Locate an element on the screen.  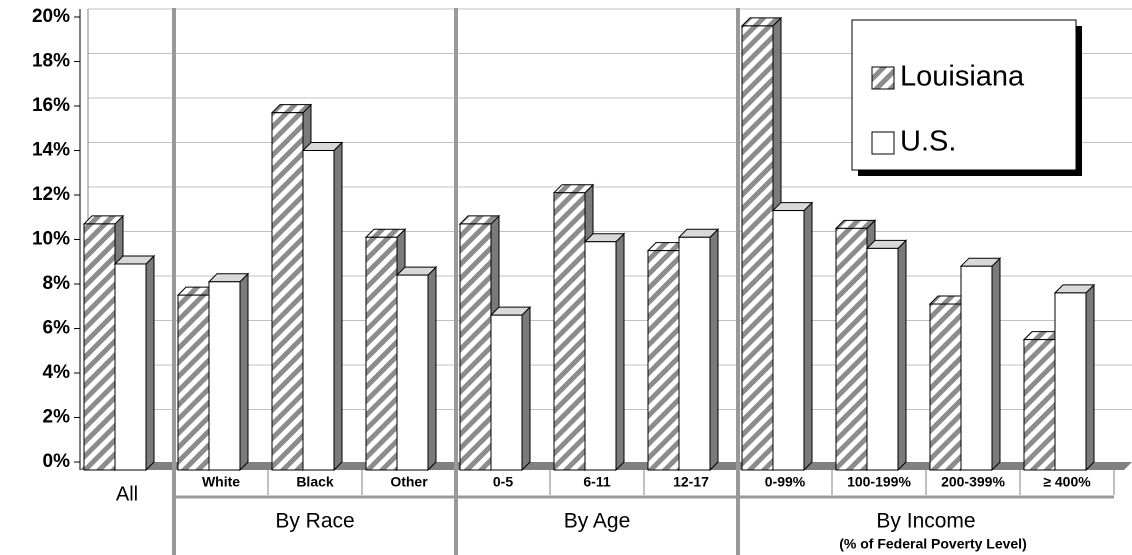
group-label: By Race is located at coordinates (314, 521).